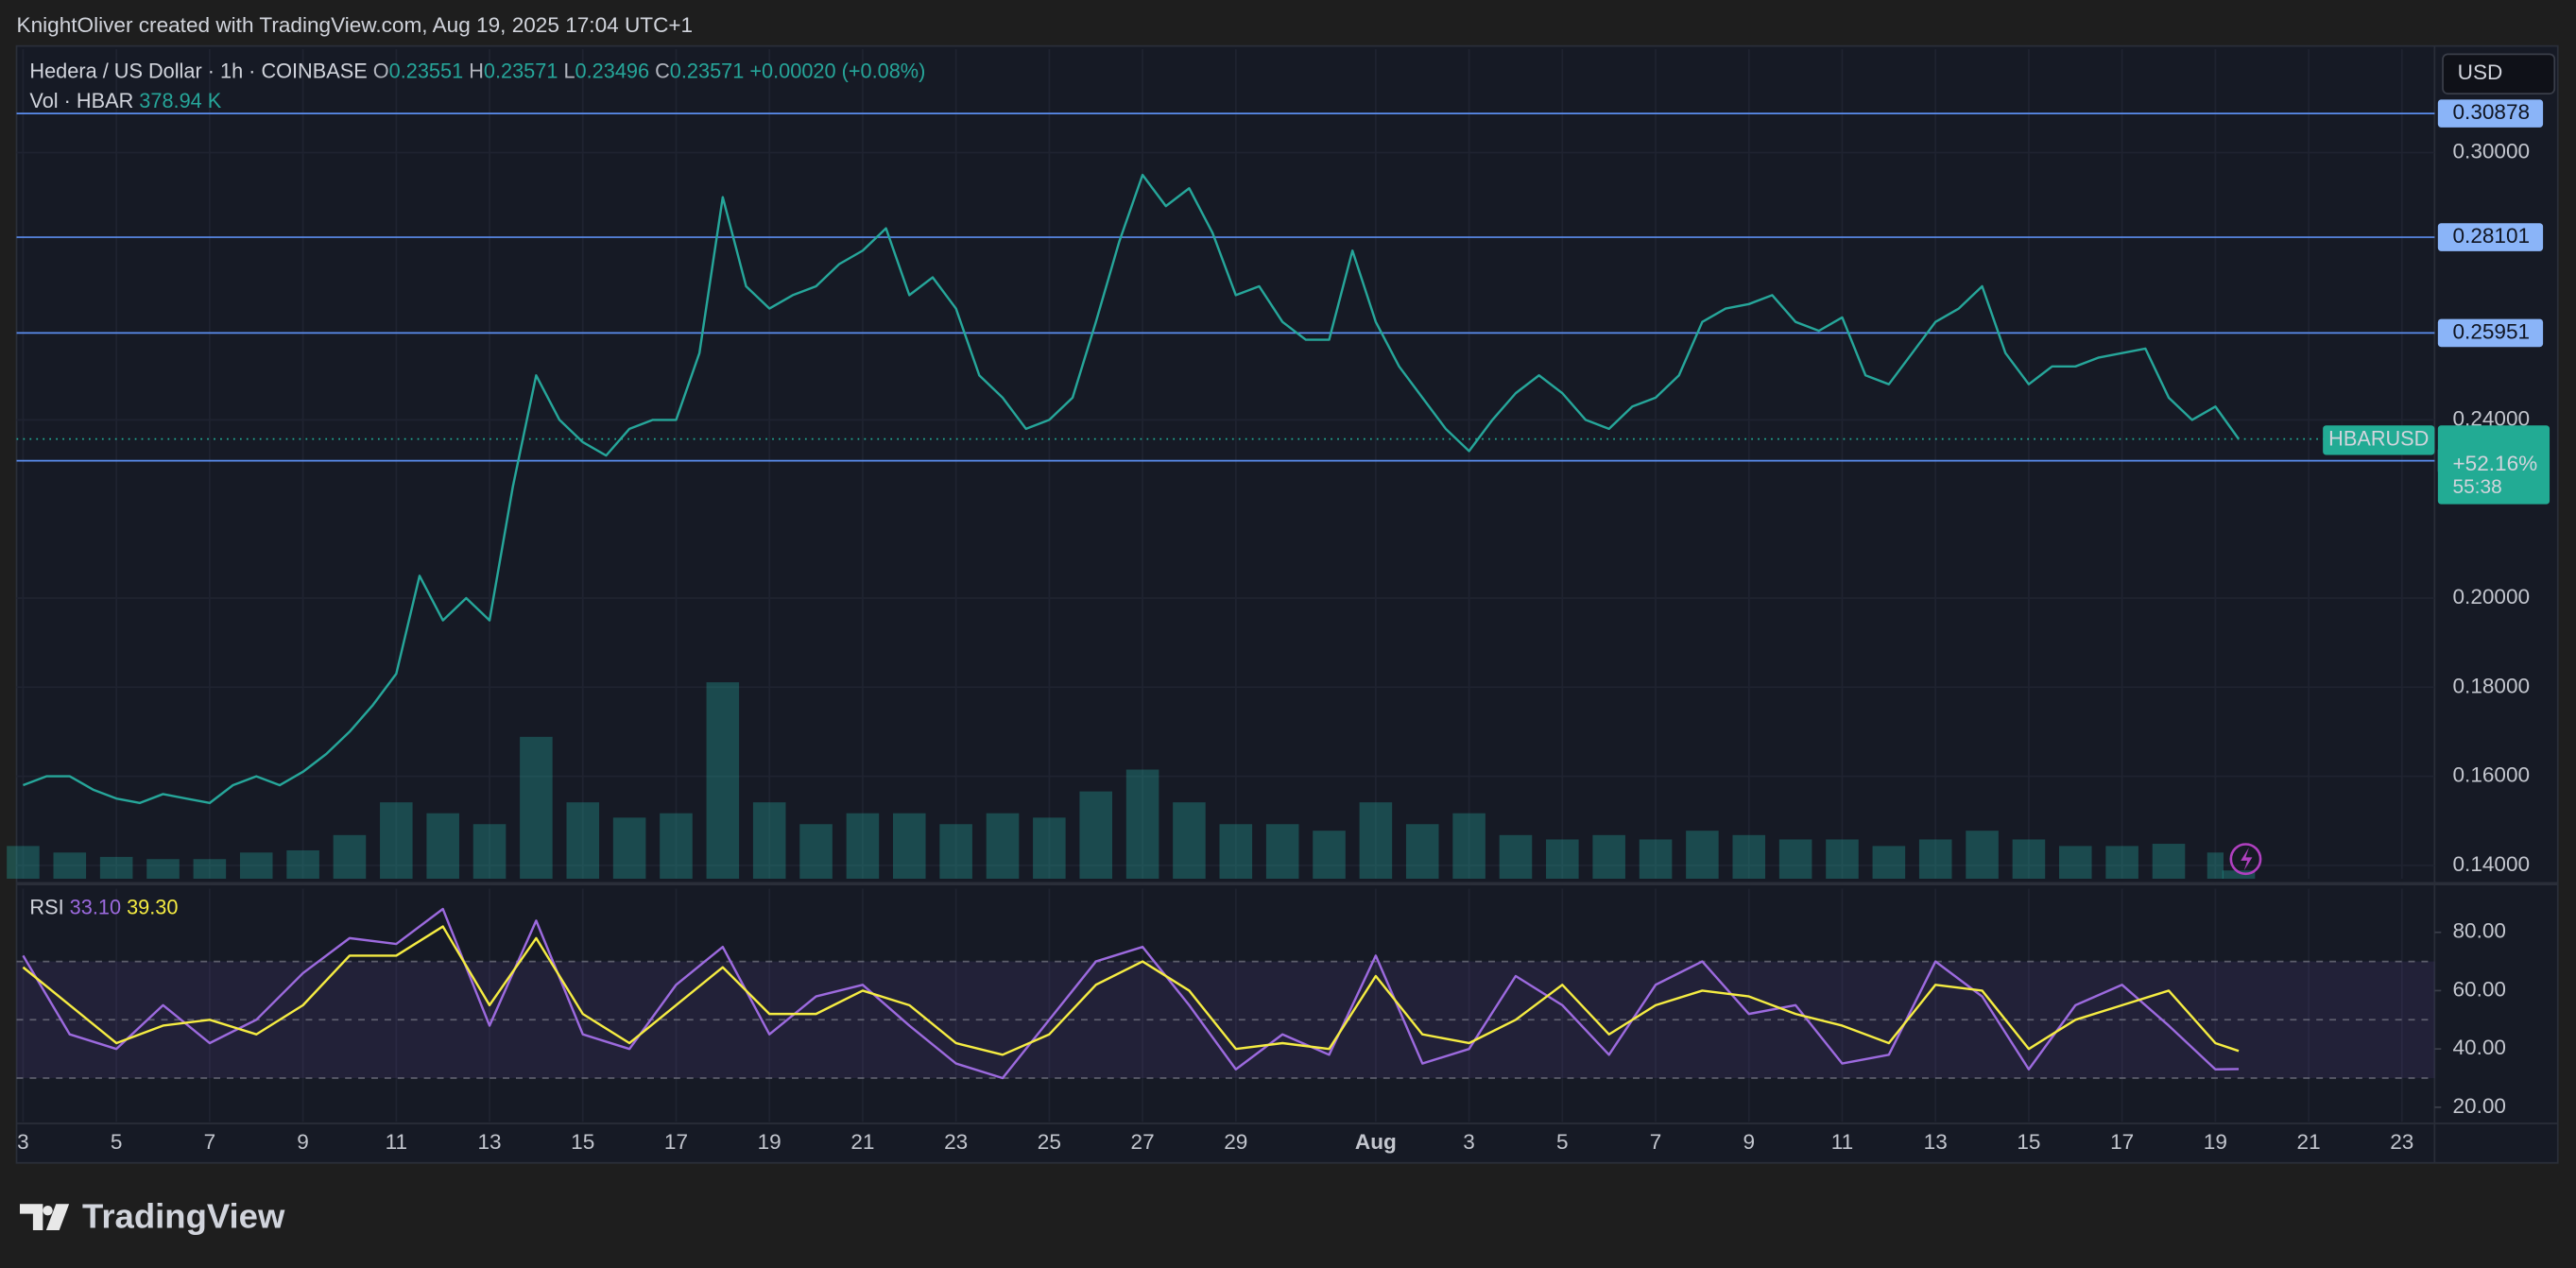 Image resolution: width=2576 pixels, height=1268 pixels. Describe the element at coordinates (2493, 465) in the screenshot. I see `price-tag` at that location.